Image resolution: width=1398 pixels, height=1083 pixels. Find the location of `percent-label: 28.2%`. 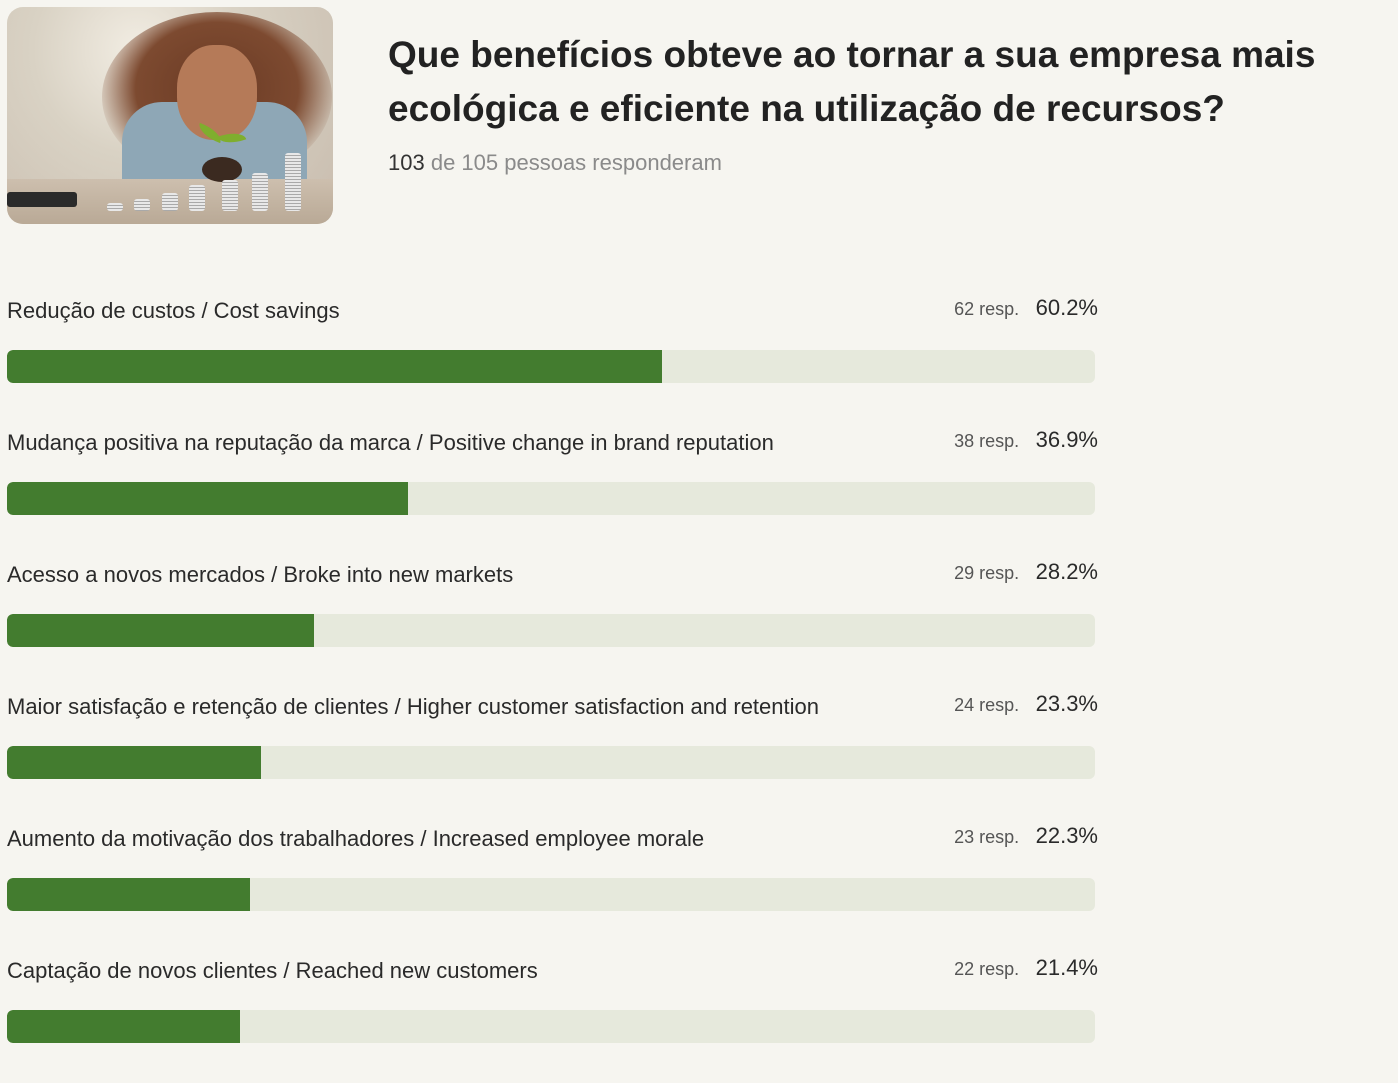

percent-label: 28.2% is located at coordinates (1066, 571).